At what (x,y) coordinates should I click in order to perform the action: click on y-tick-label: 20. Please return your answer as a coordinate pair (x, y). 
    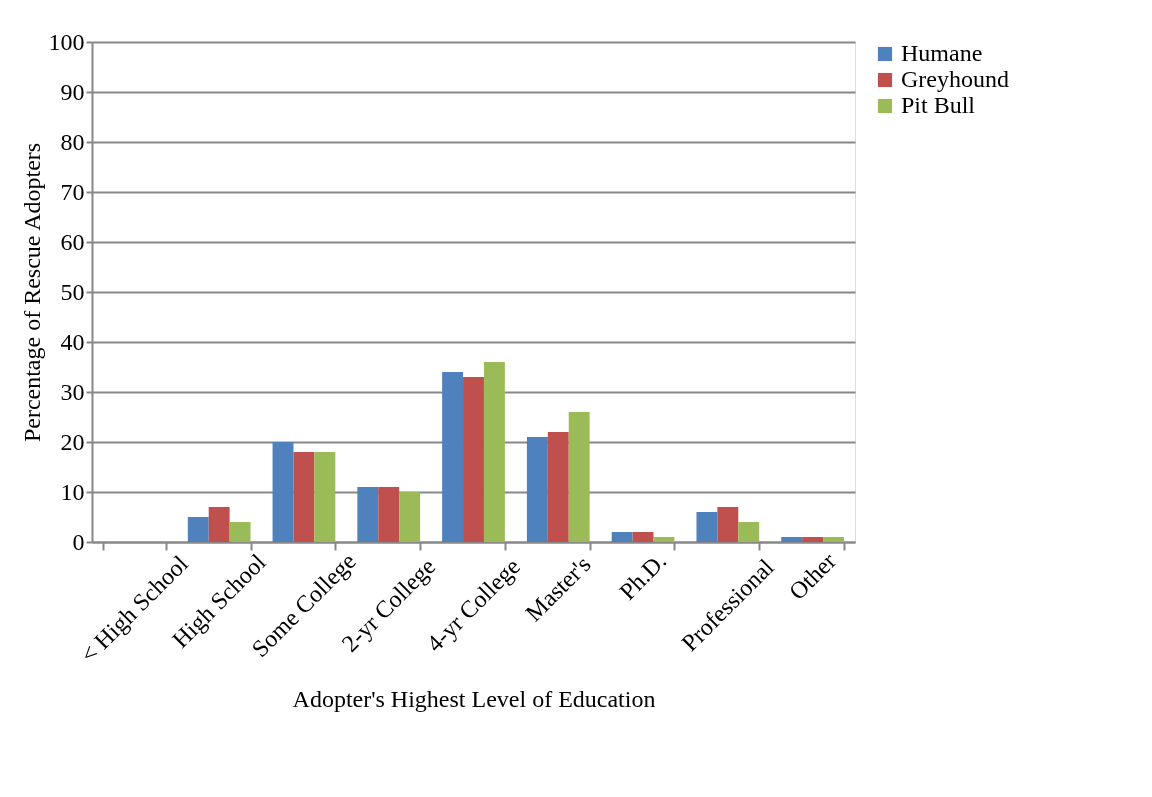
    Looking at the image, I should click on (72, 441).